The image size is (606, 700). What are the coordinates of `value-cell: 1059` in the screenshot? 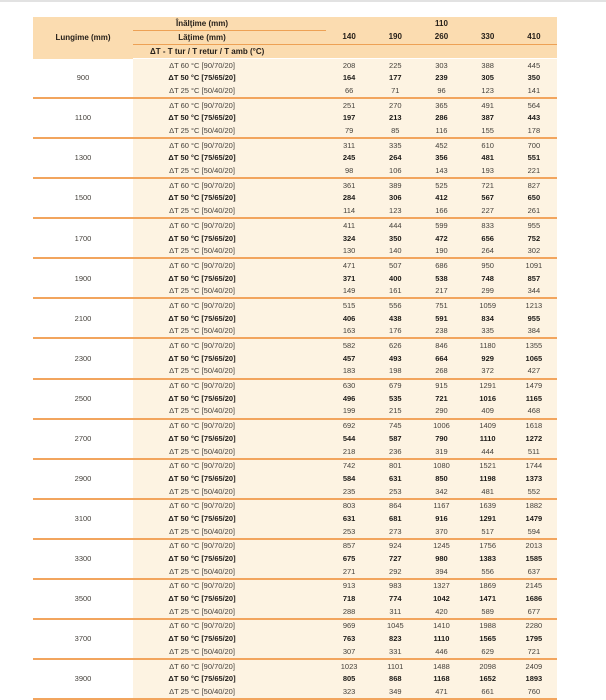 It's located at (487, 305).